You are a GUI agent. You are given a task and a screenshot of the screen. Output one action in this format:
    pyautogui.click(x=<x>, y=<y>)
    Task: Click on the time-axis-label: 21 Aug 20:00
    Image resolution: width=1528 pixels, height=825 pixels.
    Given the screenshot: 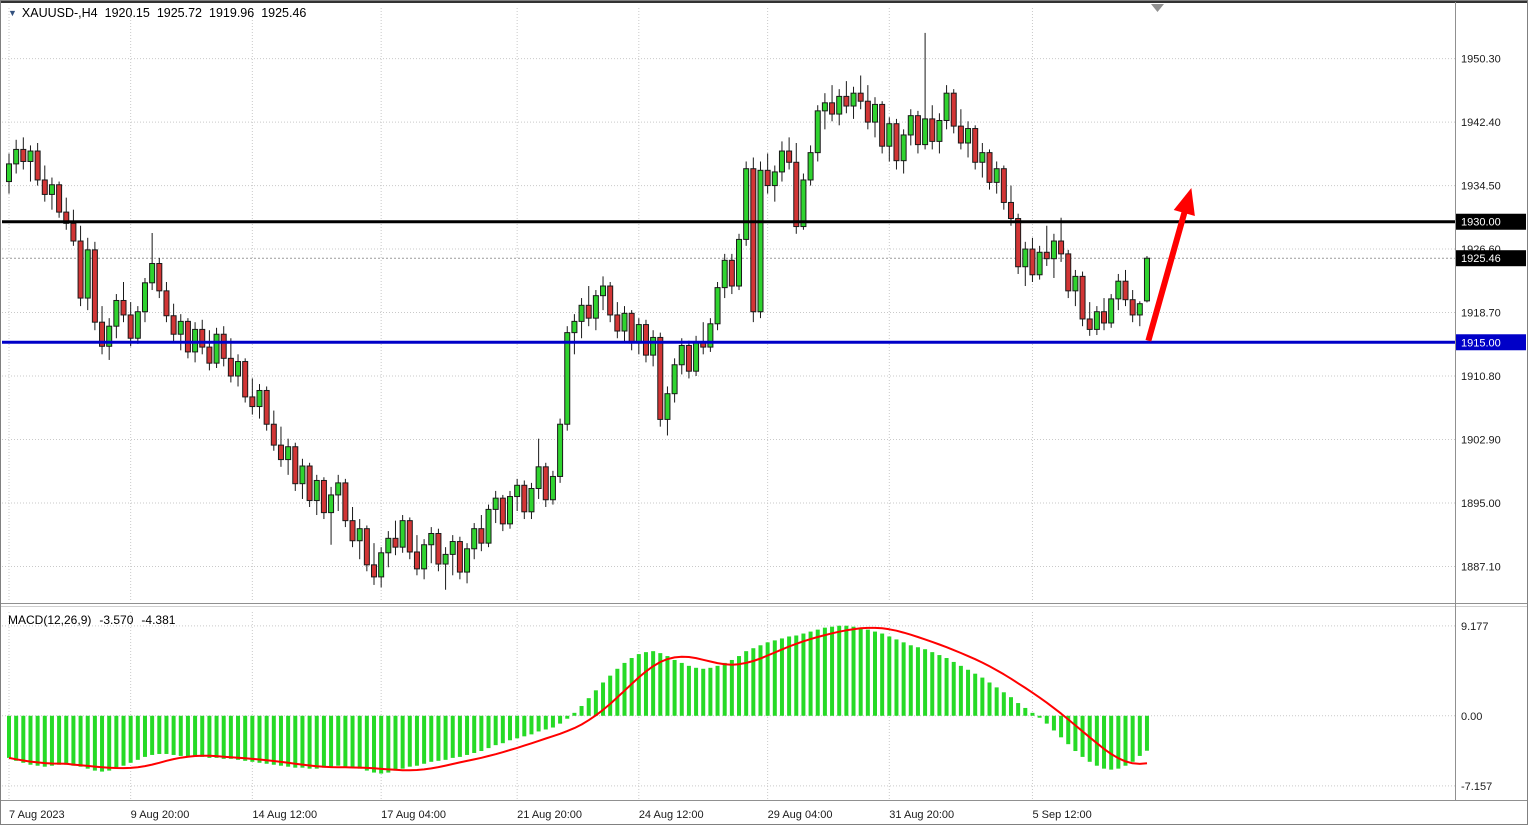 What is the action you would take?
    pyautogui.click(x=549, y=815)
    